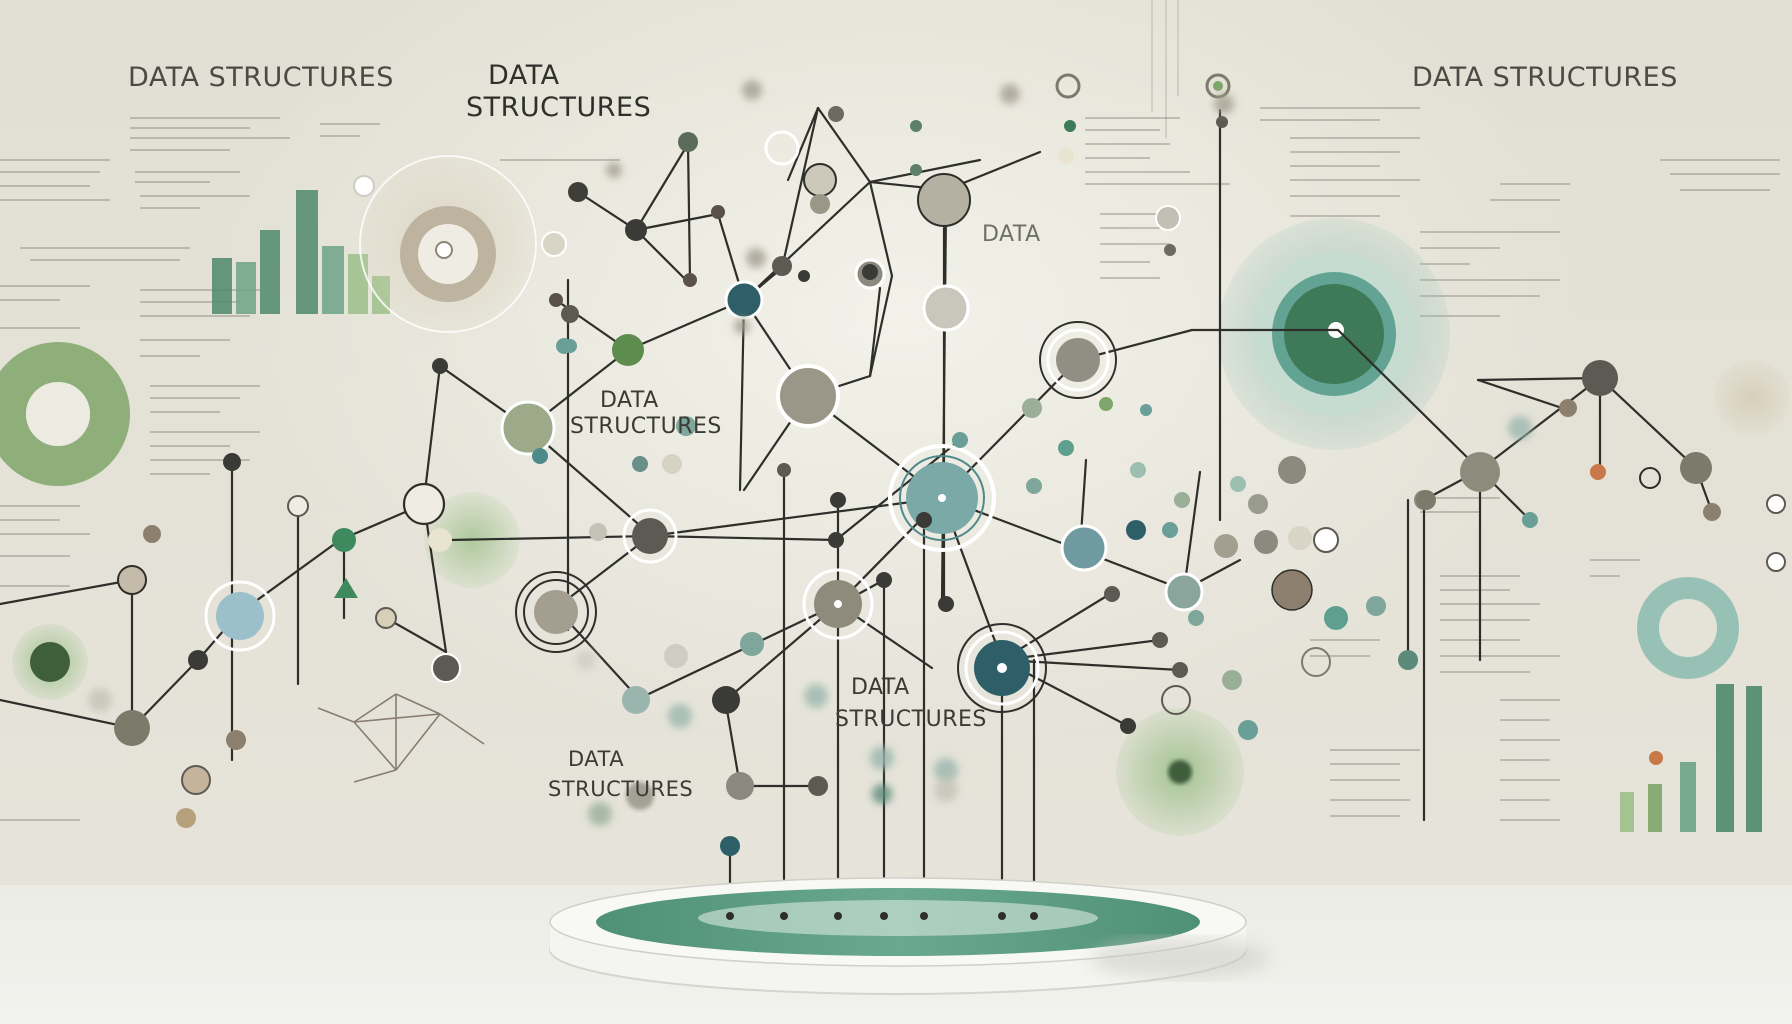 The image size is (1792, 1024). What do you see at coordinates (1165, 69) in the screenshot?
I see `hanging-lines` at bounding box center [1165, 69].